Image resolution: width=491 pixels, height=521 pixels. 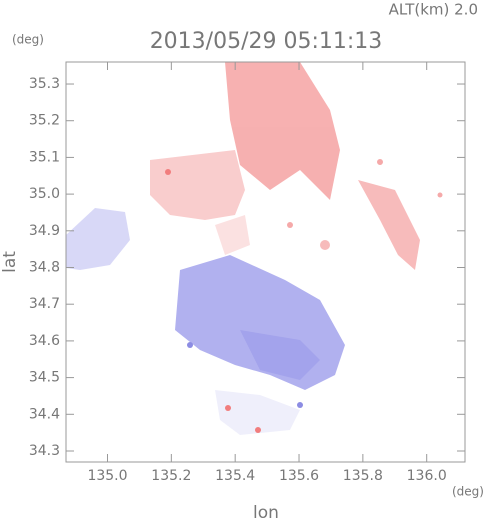 I want to click on y-tick-label: 35.2, so click(x=44, y=121).